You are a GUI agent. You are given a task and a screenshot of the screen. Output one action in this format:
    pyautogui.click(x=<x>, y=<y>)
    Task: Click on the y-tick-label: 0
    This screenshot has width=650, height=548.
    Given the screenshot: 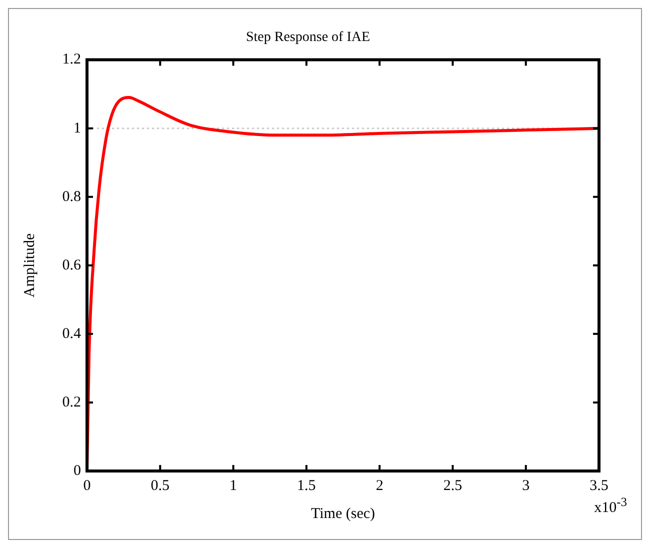 What is the action you would take?
    pyautogui.click(x=77, y=470)
    